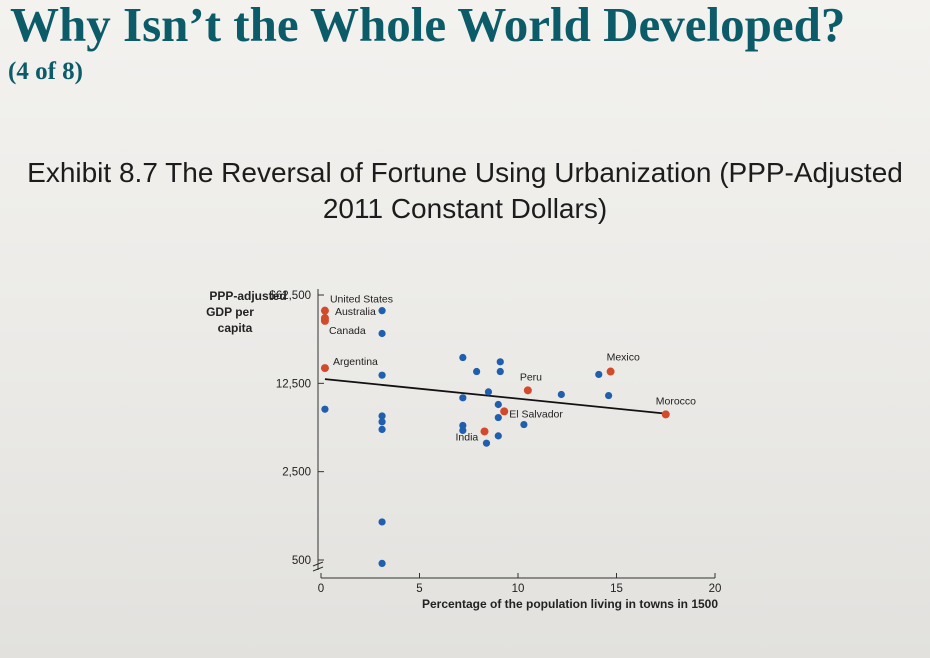 This screenshot has height=658, width=930. What do you see at coordinates (676, 401) in the screenshot?
I see `country-label: Morocco` at bounding box center [676, 401].